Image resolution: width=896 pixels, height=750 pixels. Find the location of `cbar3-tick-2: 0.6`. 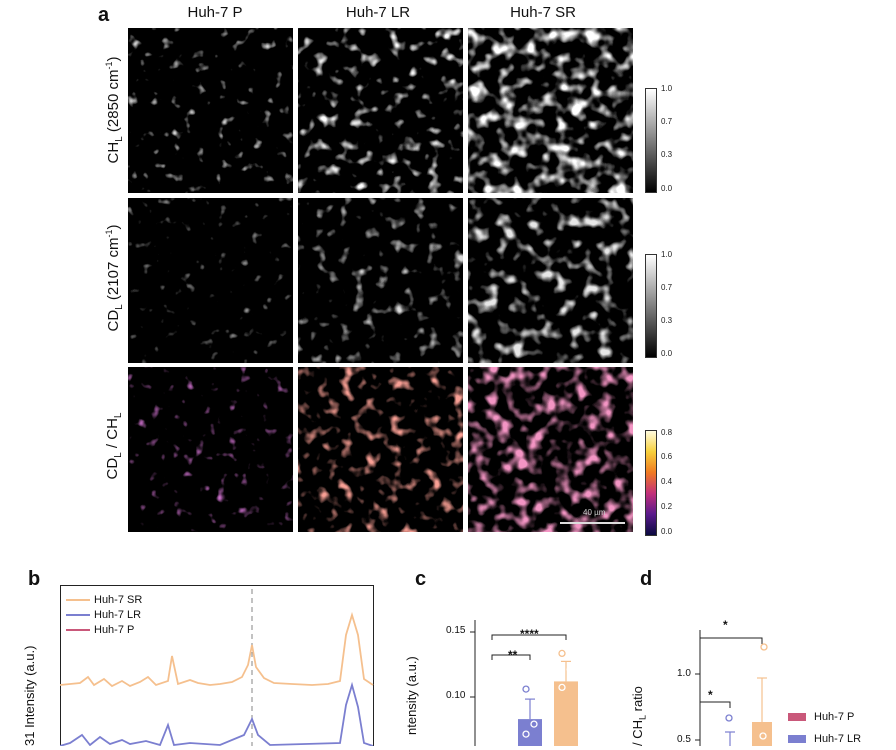

cbar3-tick-2: 0.6 is located at coordinates (667, 456).